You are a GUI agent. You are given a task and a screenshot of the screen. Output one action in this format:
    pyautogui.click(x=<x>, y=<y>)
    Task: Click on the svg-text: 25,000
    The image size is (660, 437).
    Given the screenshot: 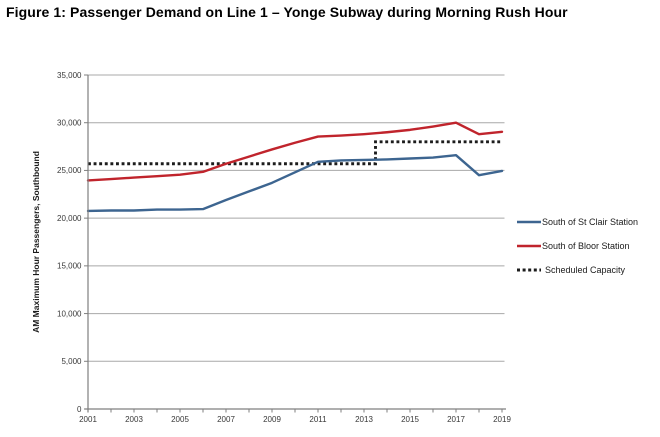 What is the action you would take?
    pyautogui.click(x=69, y=170)
    